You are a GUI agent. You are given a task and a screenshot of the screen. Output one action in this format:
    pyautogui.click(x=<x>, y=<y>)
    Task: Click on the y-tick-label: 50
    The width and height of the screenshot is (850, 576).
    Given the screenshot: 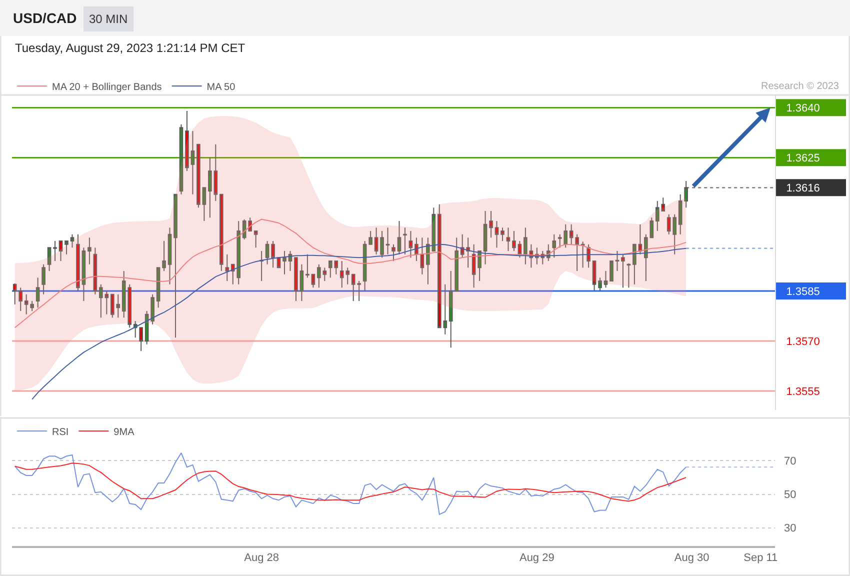 What is the action you would take?
    pyautogui.click(x=790, y=495)
    